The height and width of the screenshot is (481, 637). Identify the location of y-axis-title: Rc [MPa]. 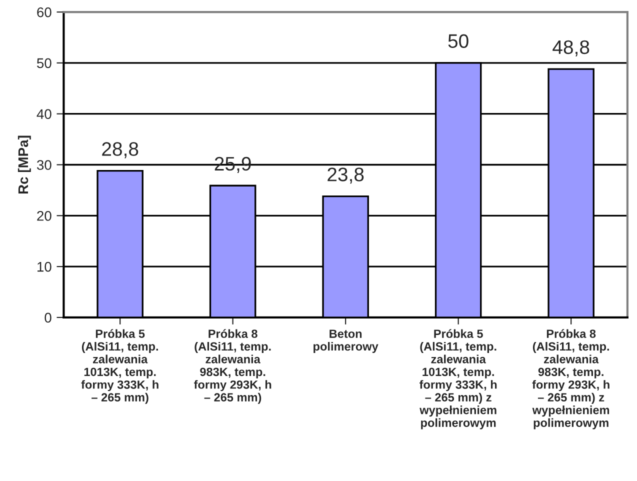
(24, 165).